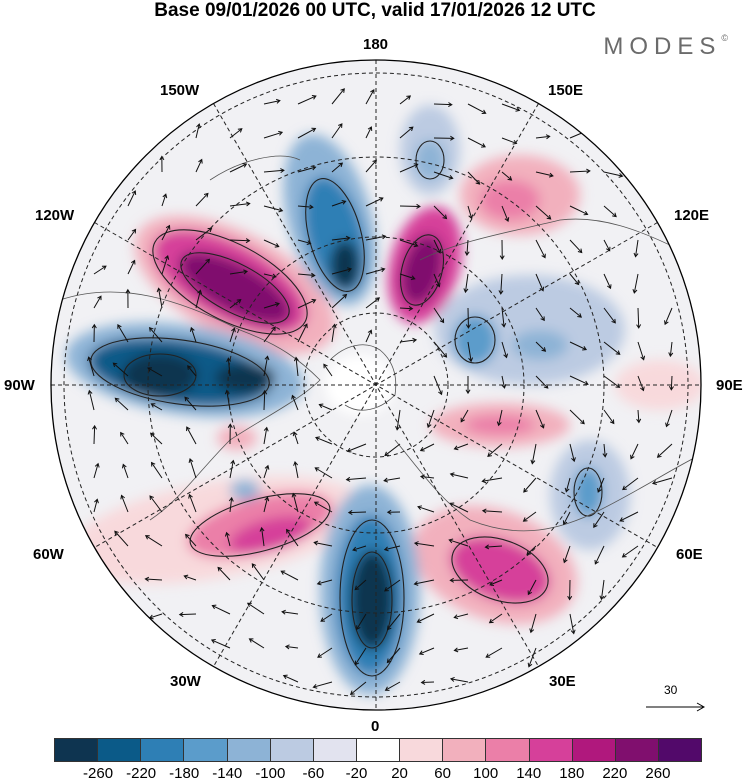 This screenshot has width=750, height=783. I want to click on colorbar, so click(378, 750).